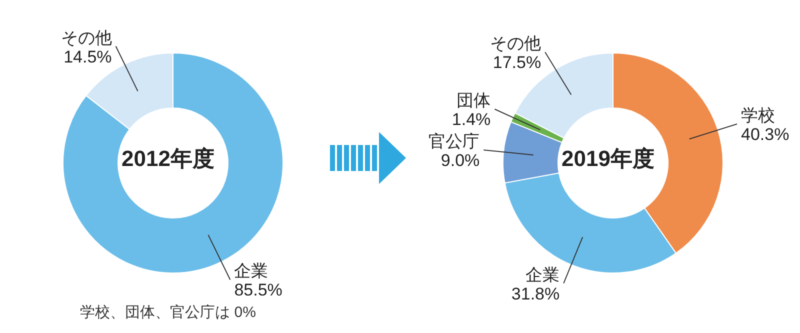 The height and width of the screenshot is (333, 800). I want to click on text: 2019年度, so click(608, 158).